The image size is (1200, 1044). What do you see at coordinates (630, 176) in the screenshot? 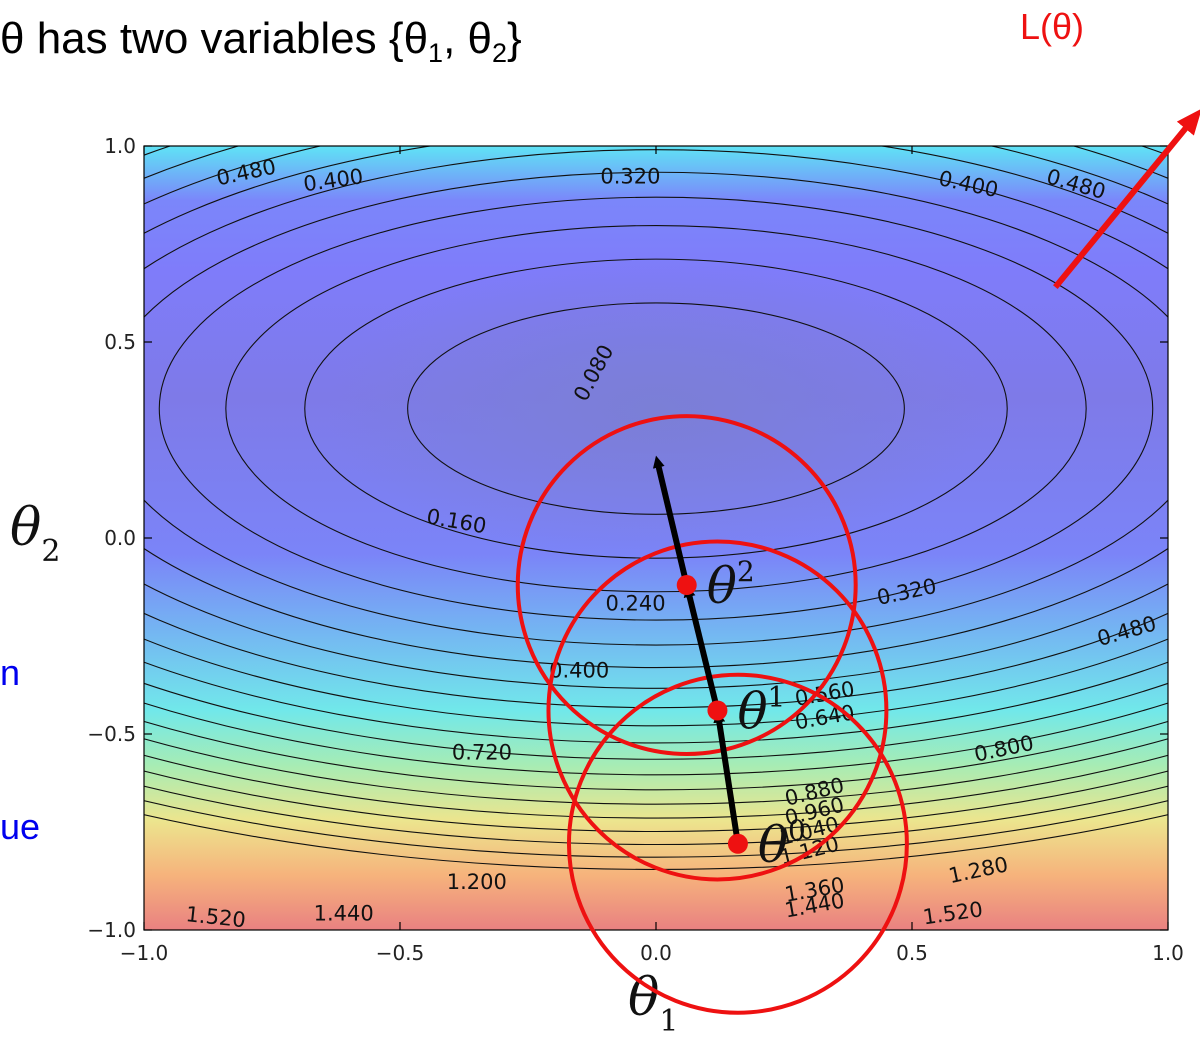
I see `contour-label-2: 0.320` at bounding box center [630, 176].